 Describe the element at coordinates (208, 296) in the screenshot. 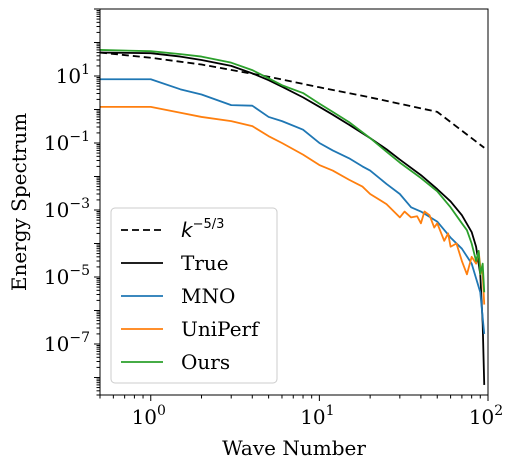

I see `legend-label: MNO` at that location.